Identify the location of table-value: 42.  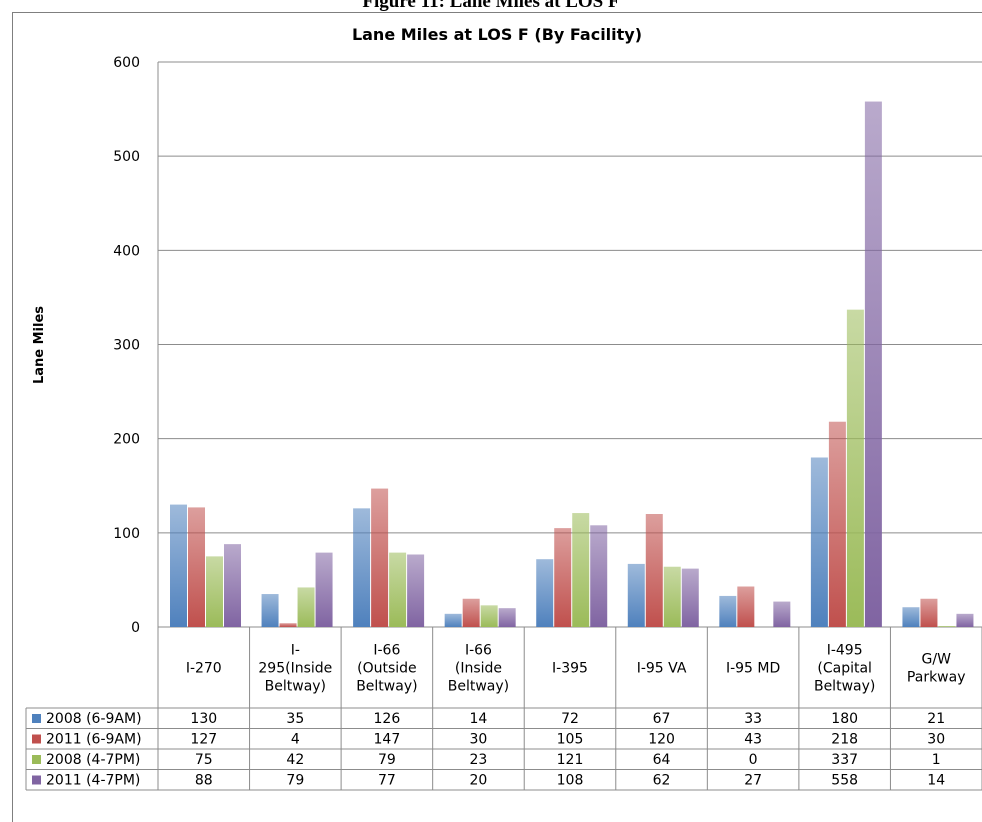
(295, 760).